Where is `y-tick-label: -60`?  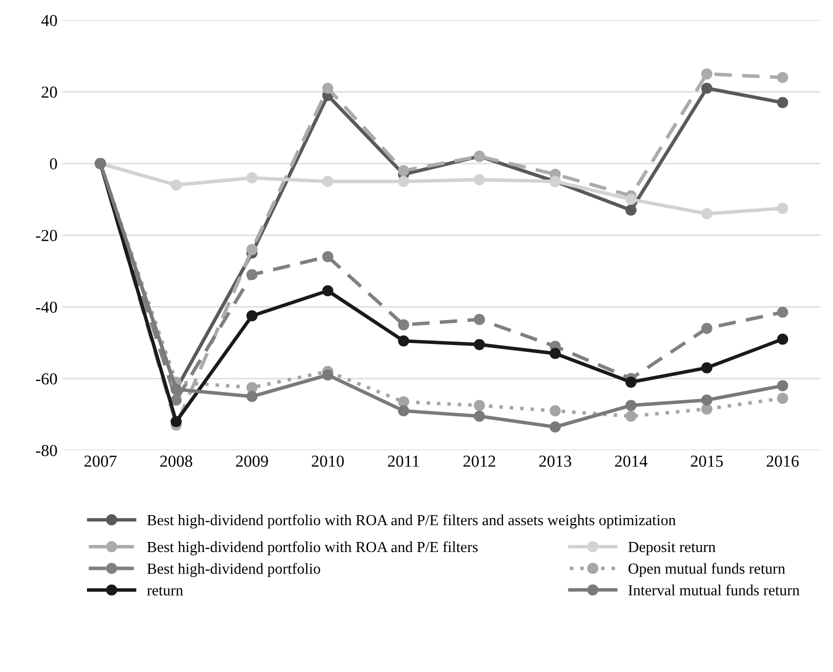 y-tick-label: -60 is located at coordinates (46, 379).